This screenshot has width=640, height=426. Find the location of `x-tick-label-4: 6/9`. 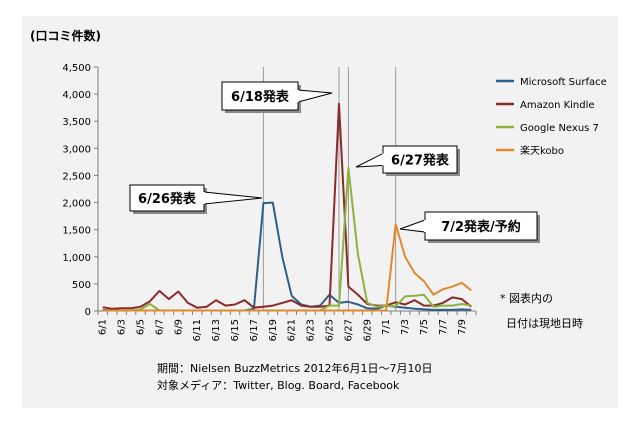

x-tick-label-4: 6/9 is located at coordinates (178, 327).